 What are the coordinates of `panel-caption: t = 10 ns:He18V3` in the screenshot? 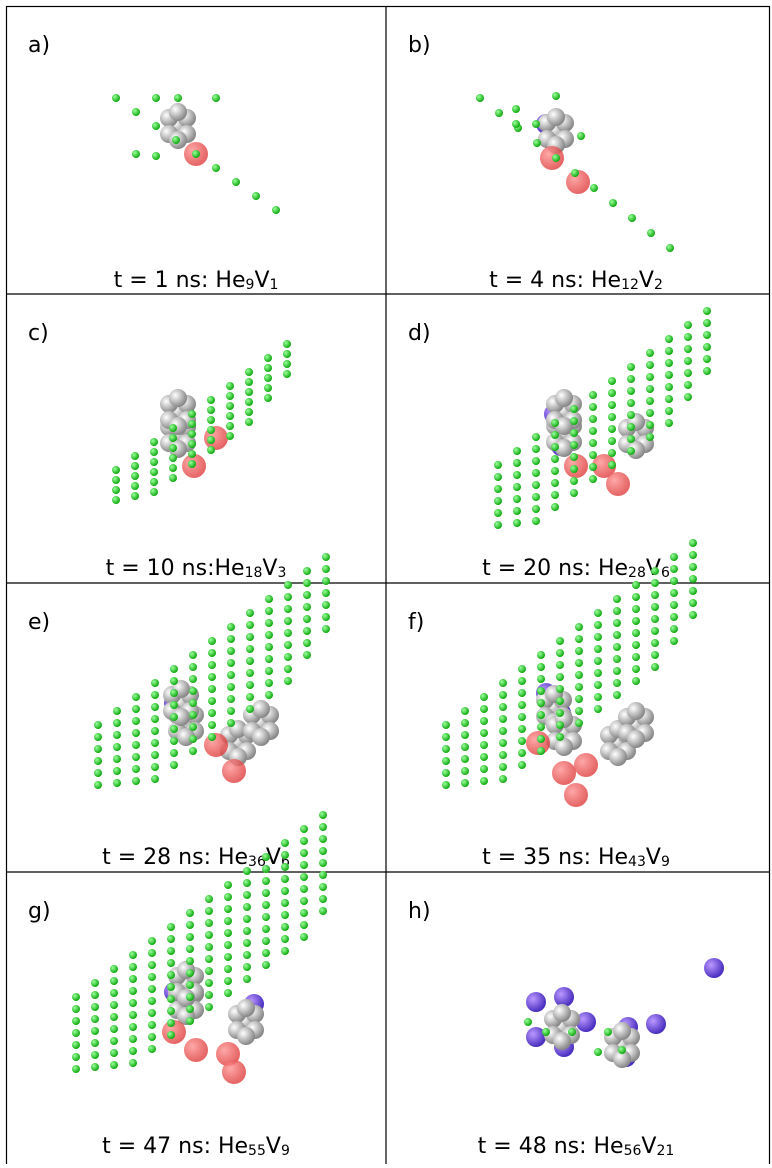 It's located at (196, 568).